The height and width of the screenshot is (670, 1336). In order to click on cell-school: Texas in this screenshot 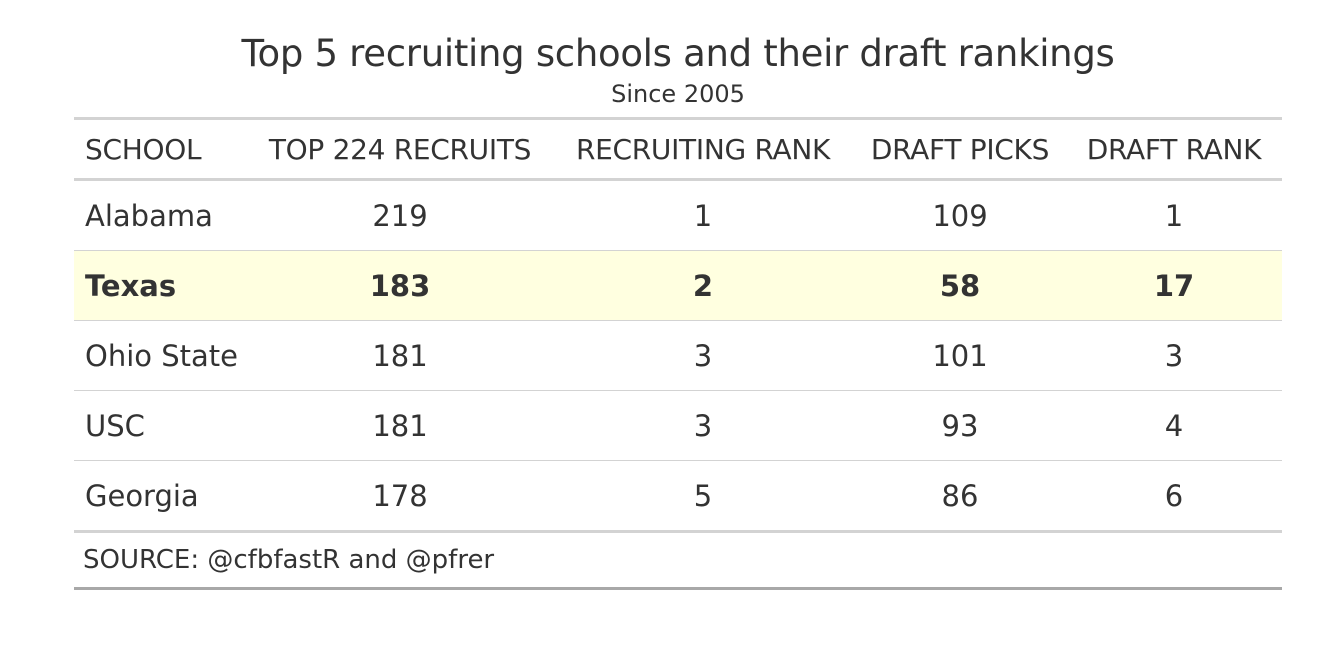, I will do `click(161, 285)`.